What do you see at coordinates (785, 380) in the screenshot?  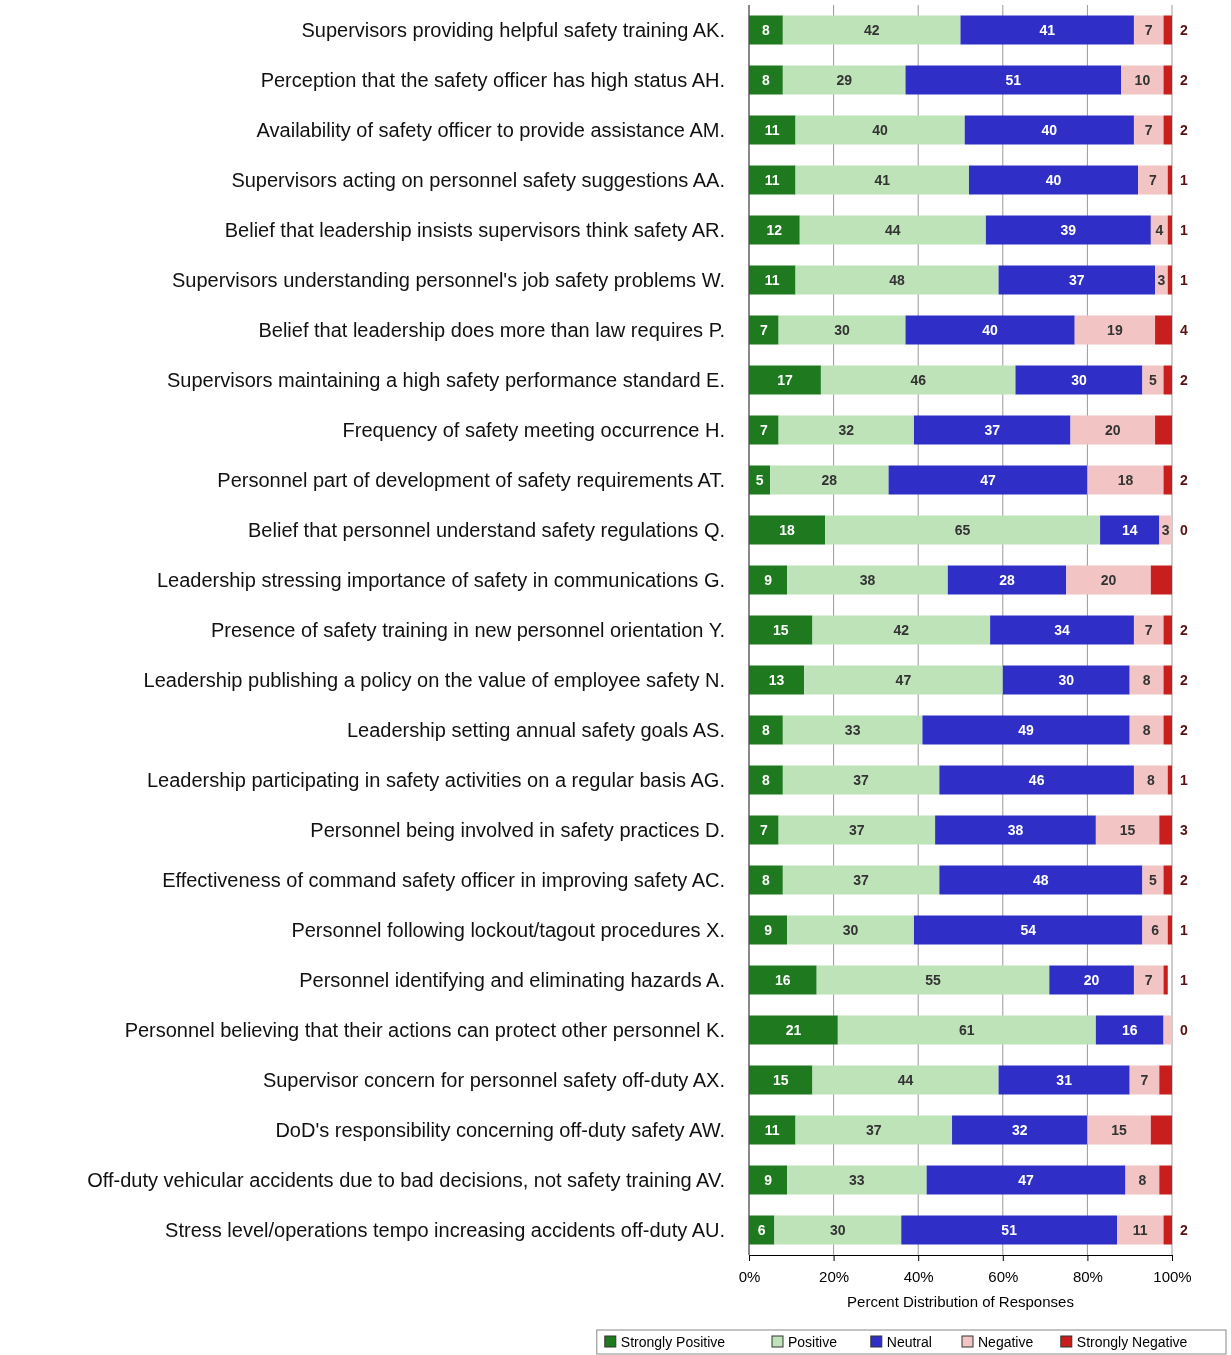 I see `data-label: 17` at bounding box center [785, 380].